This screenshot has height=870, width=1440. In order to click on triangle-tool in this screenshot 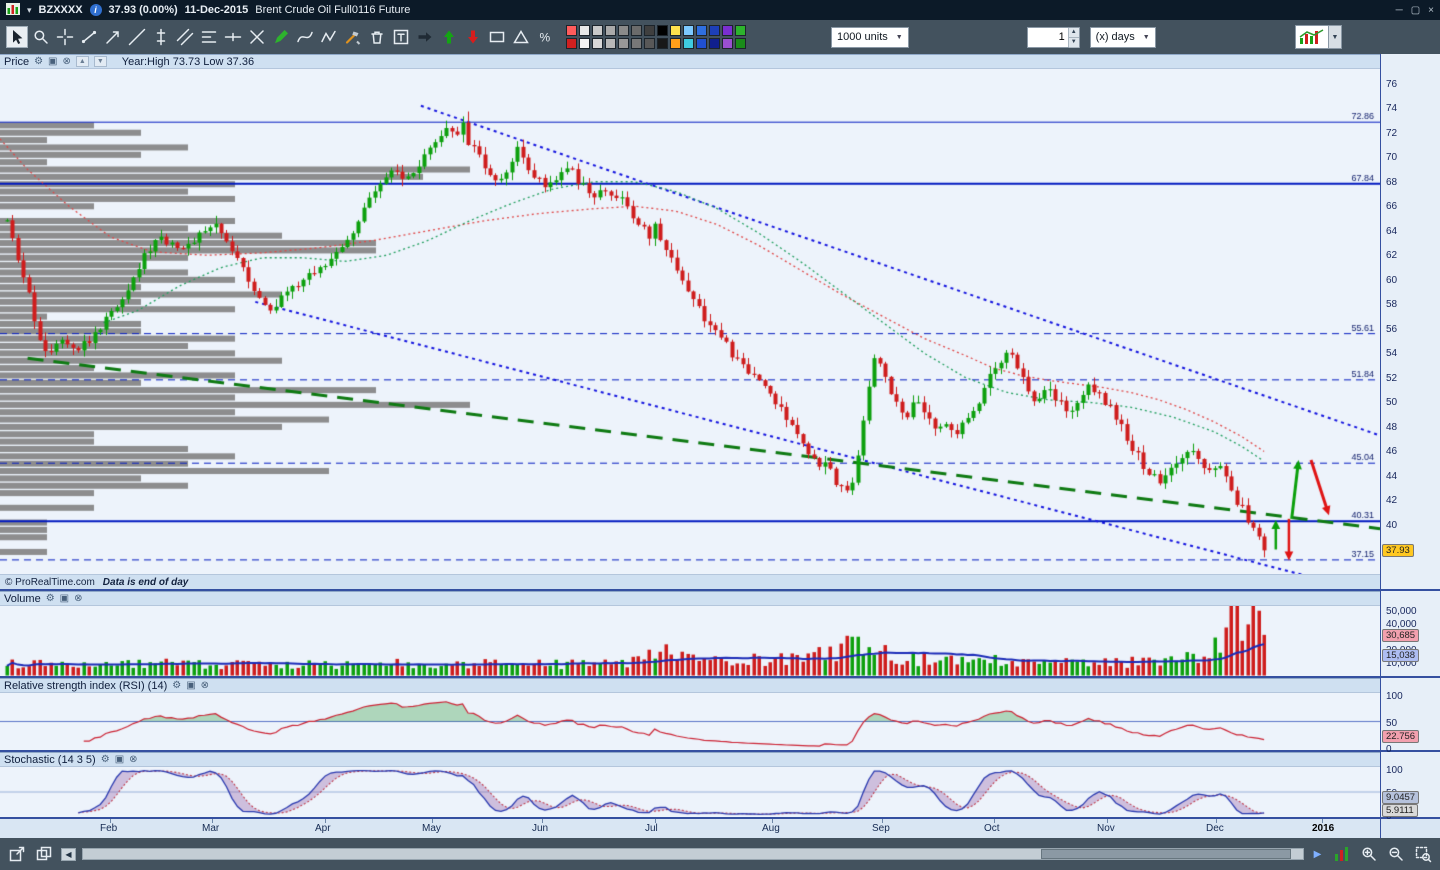, I will do `click(521, 37)`.